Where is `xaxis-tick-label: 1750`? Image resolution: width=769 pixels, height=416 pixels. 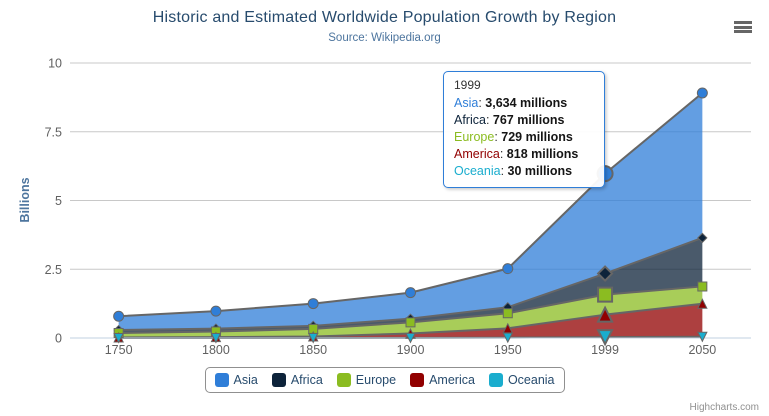
xaxis-tick-label: 1750 is located at coordinates (119, 350).